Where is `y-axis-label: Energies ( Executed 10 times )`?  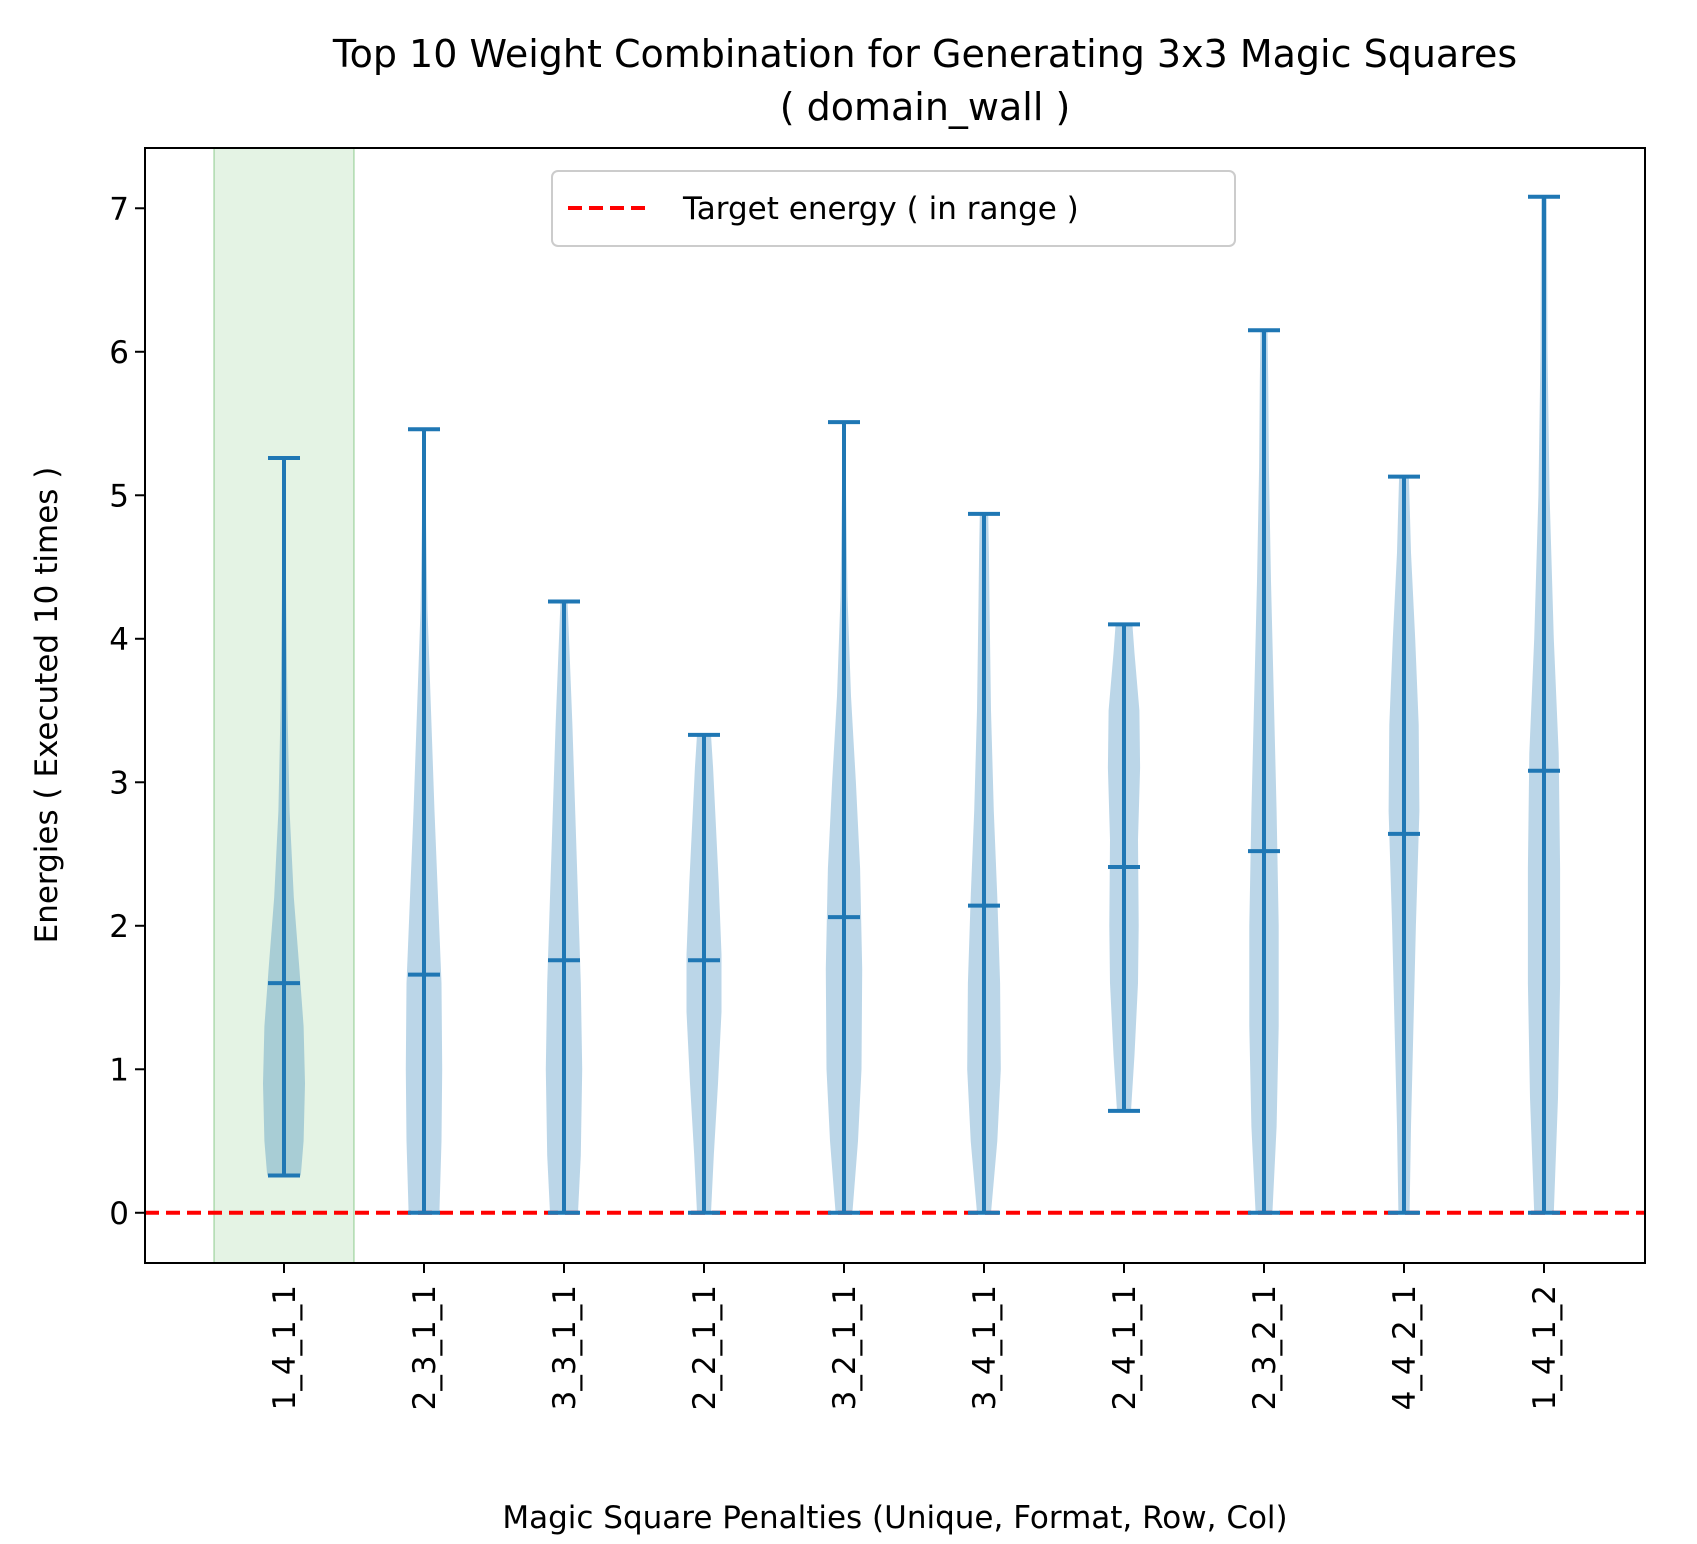 y-axis-label: Energies ( Executed 10 times ) is located at coordinates (47, 705).